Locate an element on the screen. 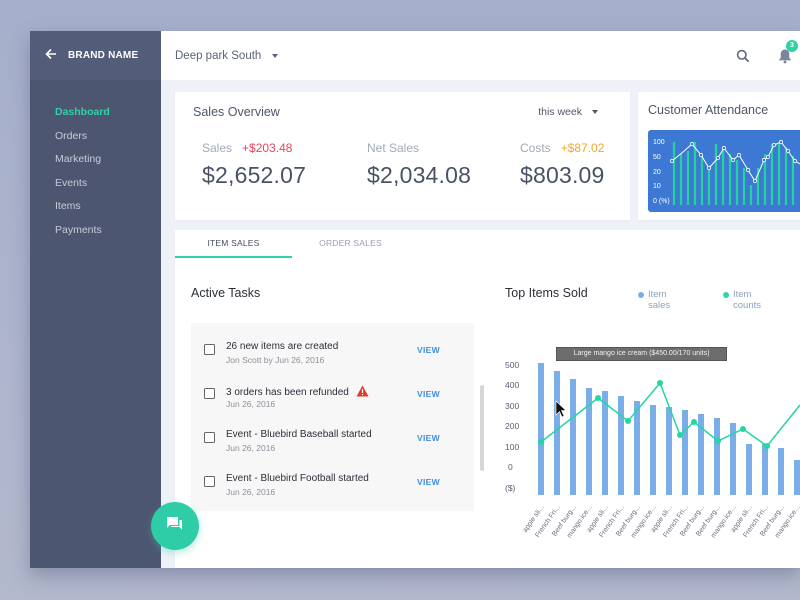 This screenshot has width=800, height=600. sidebar-item-orders: Orders is located at coordinates (71, 135).